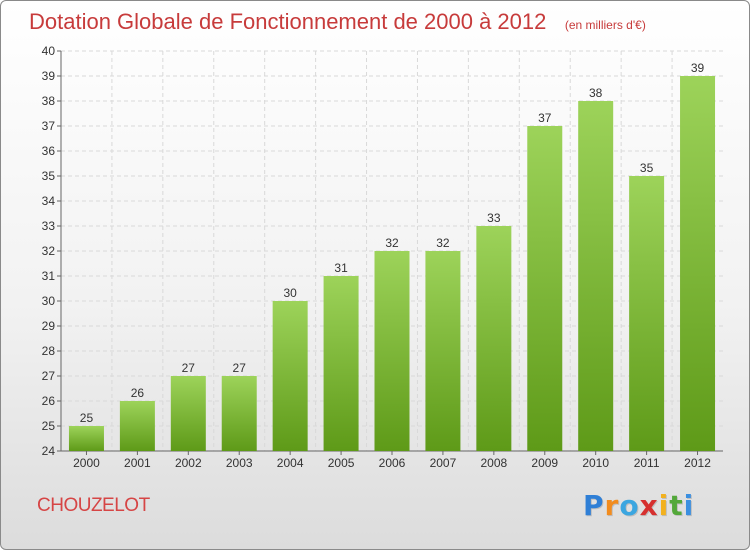  Describe the element at coordinates (86, 463) in the screenshot. I see `x-tick-label: 2000` at that location.